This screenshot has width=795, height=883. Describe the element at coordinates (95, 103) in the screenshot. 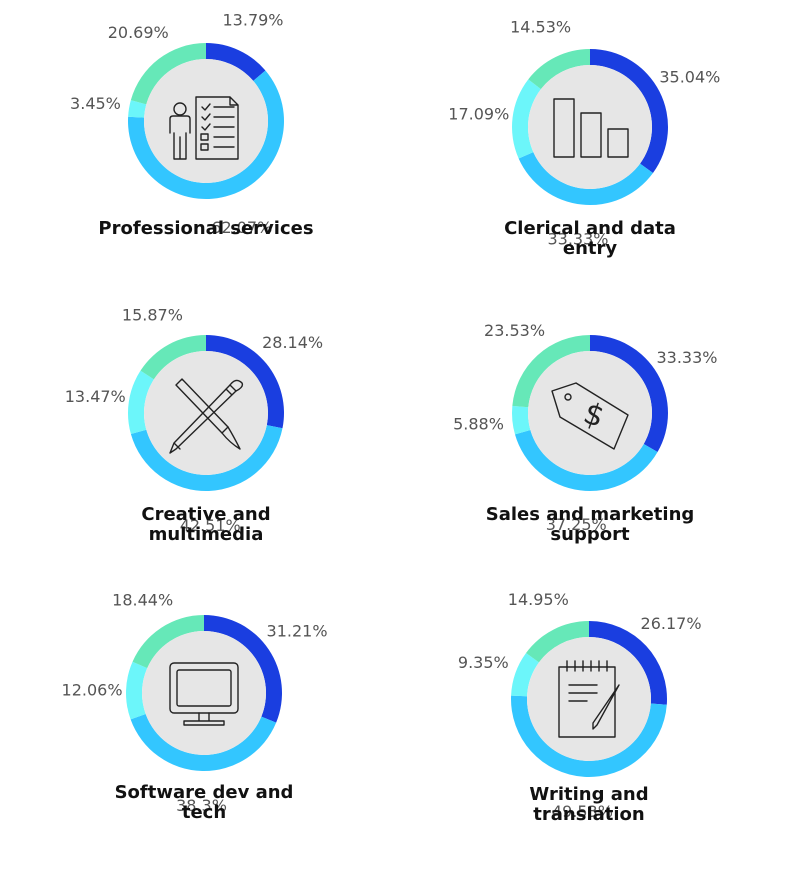

I see `data-label: 3.45%` at that location.